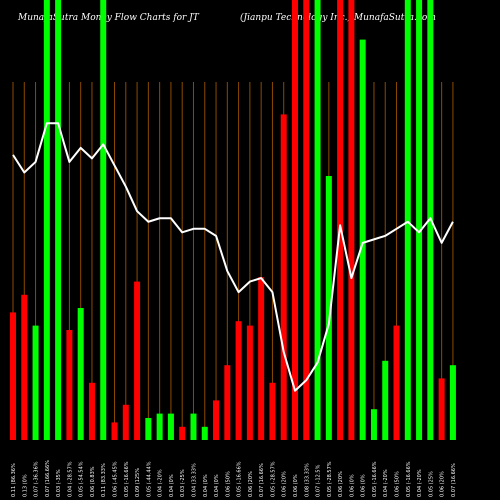 Image resolution: width=500 pixels, height=500 pixels. I want to click on x-tick-label: 0.13 (0%, so click(25, 485).